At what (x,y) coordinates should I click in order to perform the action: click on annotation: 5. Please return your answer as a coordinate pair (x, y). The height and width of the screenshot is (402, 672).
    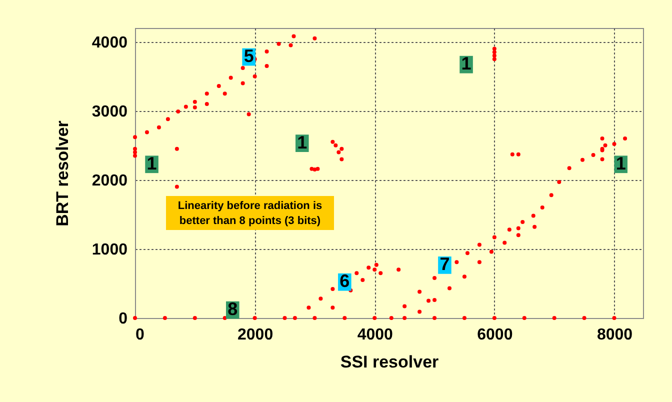
    Looking at the image, I should click on (249, 56).